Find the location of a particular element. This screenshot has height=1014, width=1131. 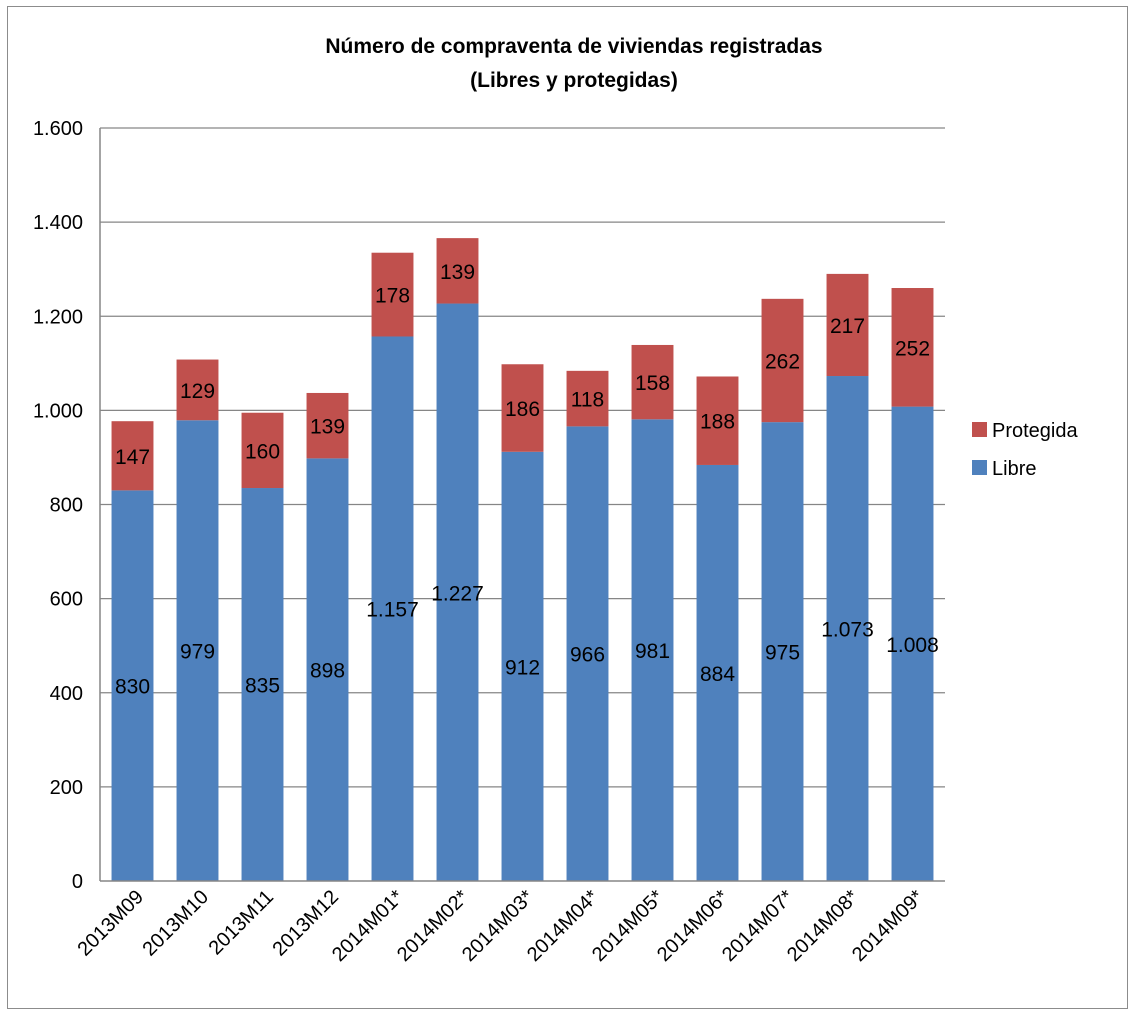

y-tick-label: 1.600 is located at coordinates (58, 129).